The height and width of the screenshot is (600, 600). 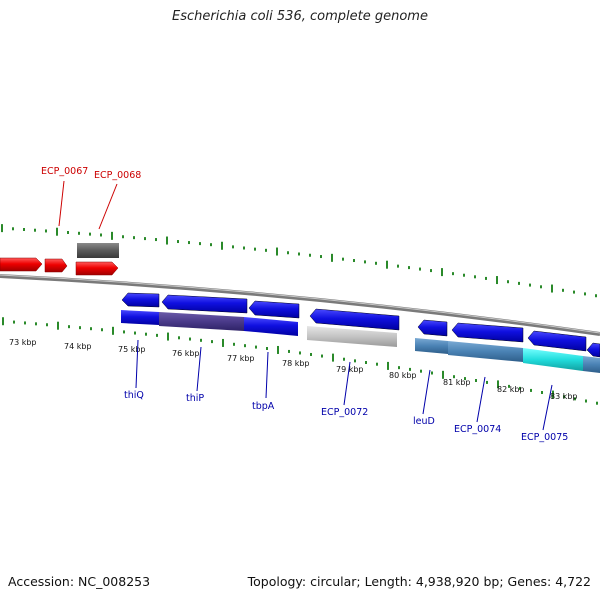 I want to click on feature-leuD-bar, so click(x=431, y=346).